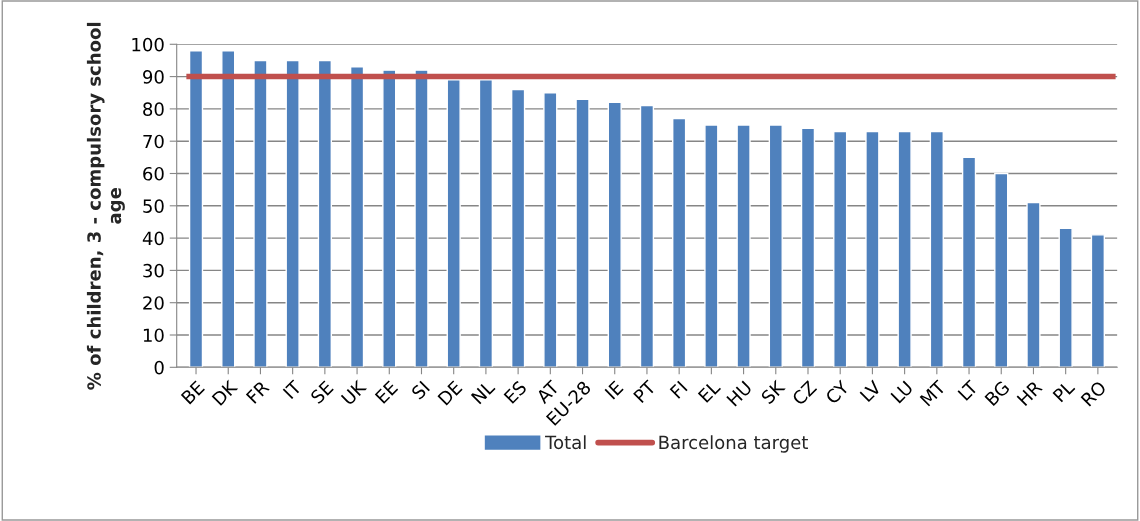 The image size is (1140, 521). Describe the element at coordinates (354, 392) in the screenshot. I see `x-tick-label: UK` at that location.